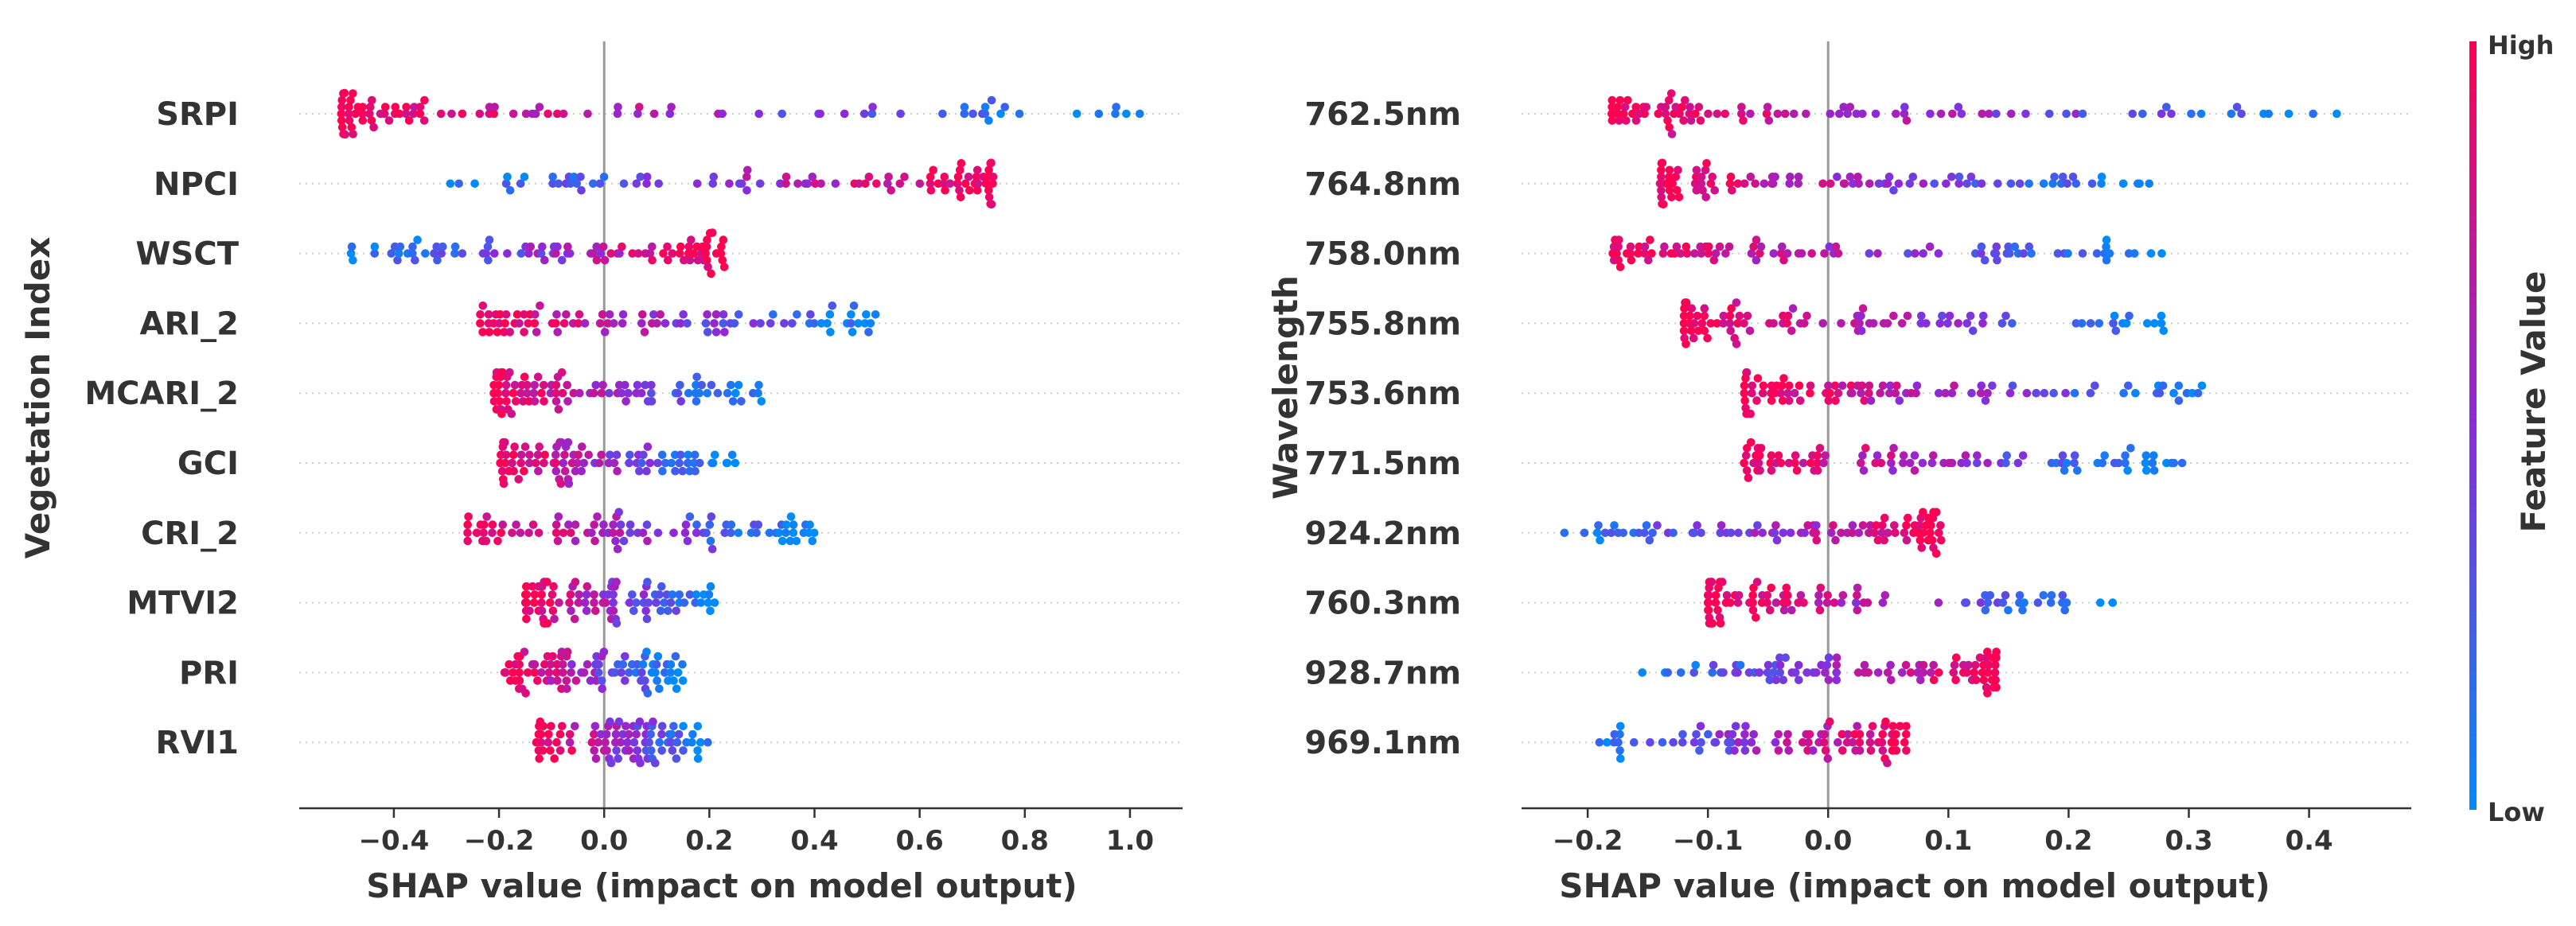  What do you see at coordinates (920, 841) in the screenshot?
I see `x-tick-label: 0.6` at bounding box center [920, 841].